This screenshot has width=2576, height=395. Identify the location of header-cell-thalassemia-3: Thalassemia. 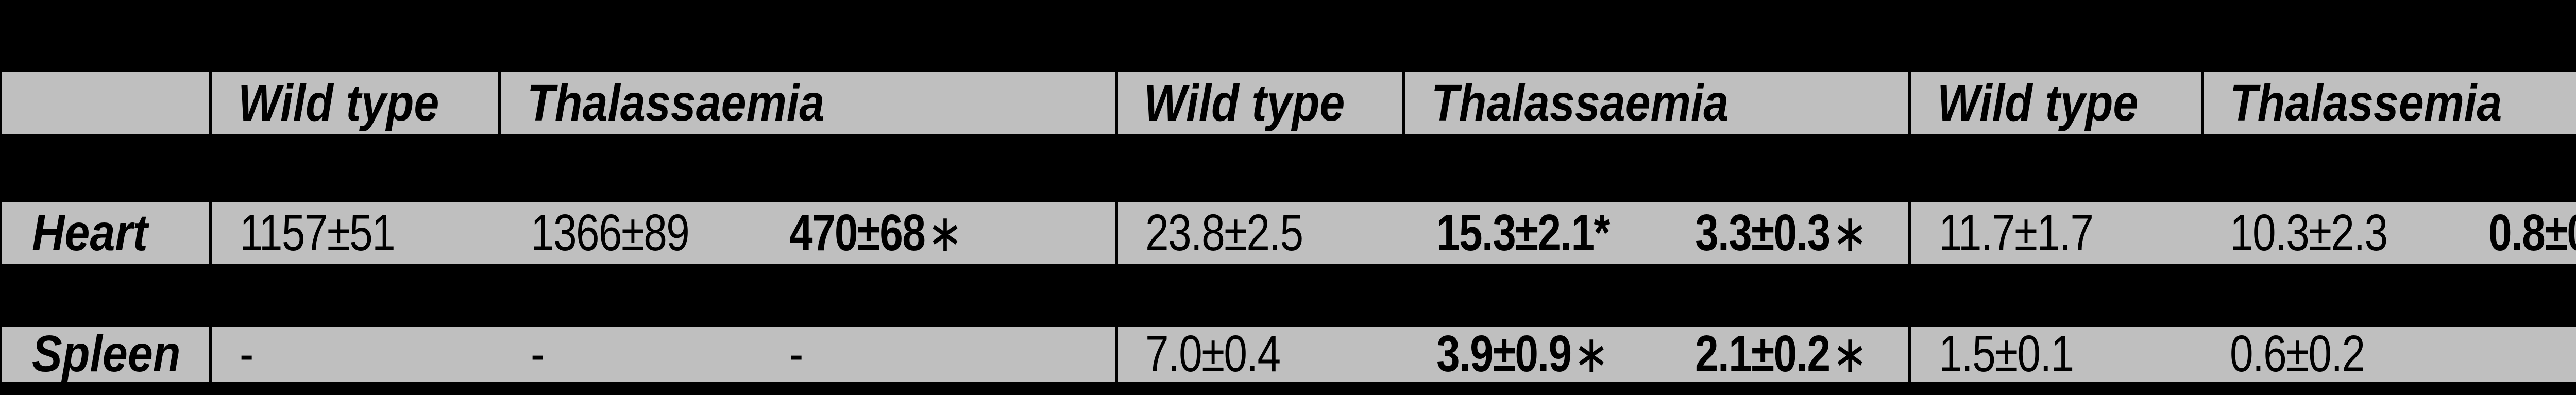
(2390, 103).